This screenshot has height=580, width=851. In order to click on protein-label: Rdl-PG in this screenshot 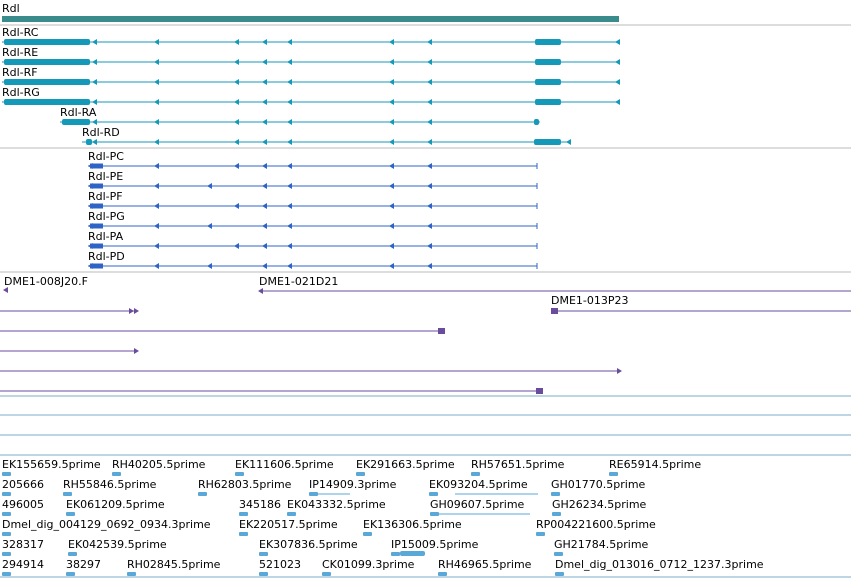, I will do `click(106, 216)`.